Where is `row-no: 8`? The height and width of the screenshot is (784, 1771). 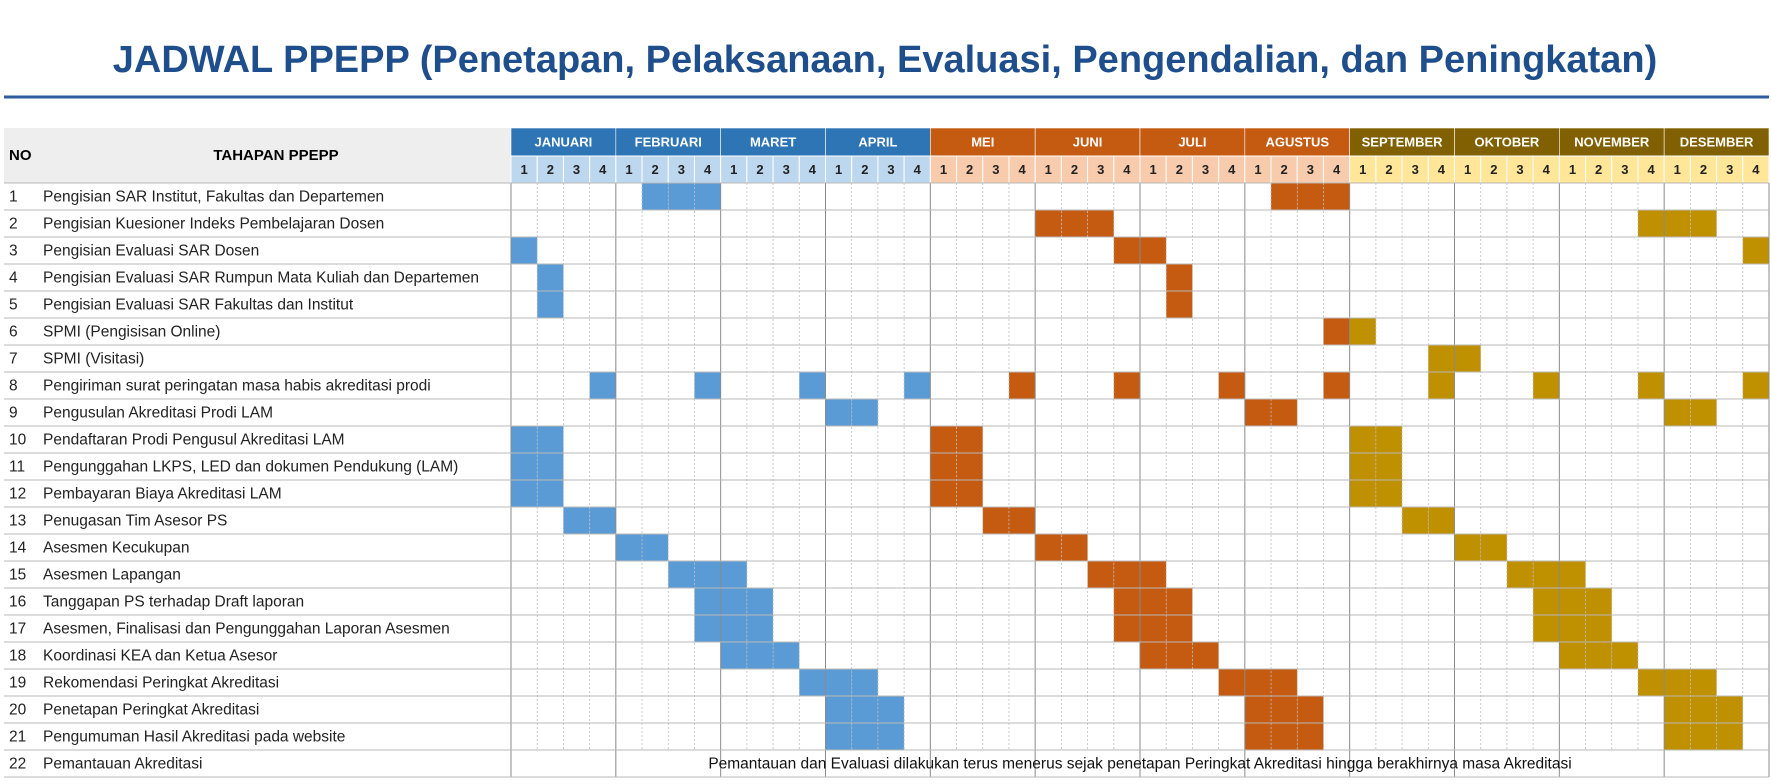
row-no: 8 is located at coordinates (13, 386).